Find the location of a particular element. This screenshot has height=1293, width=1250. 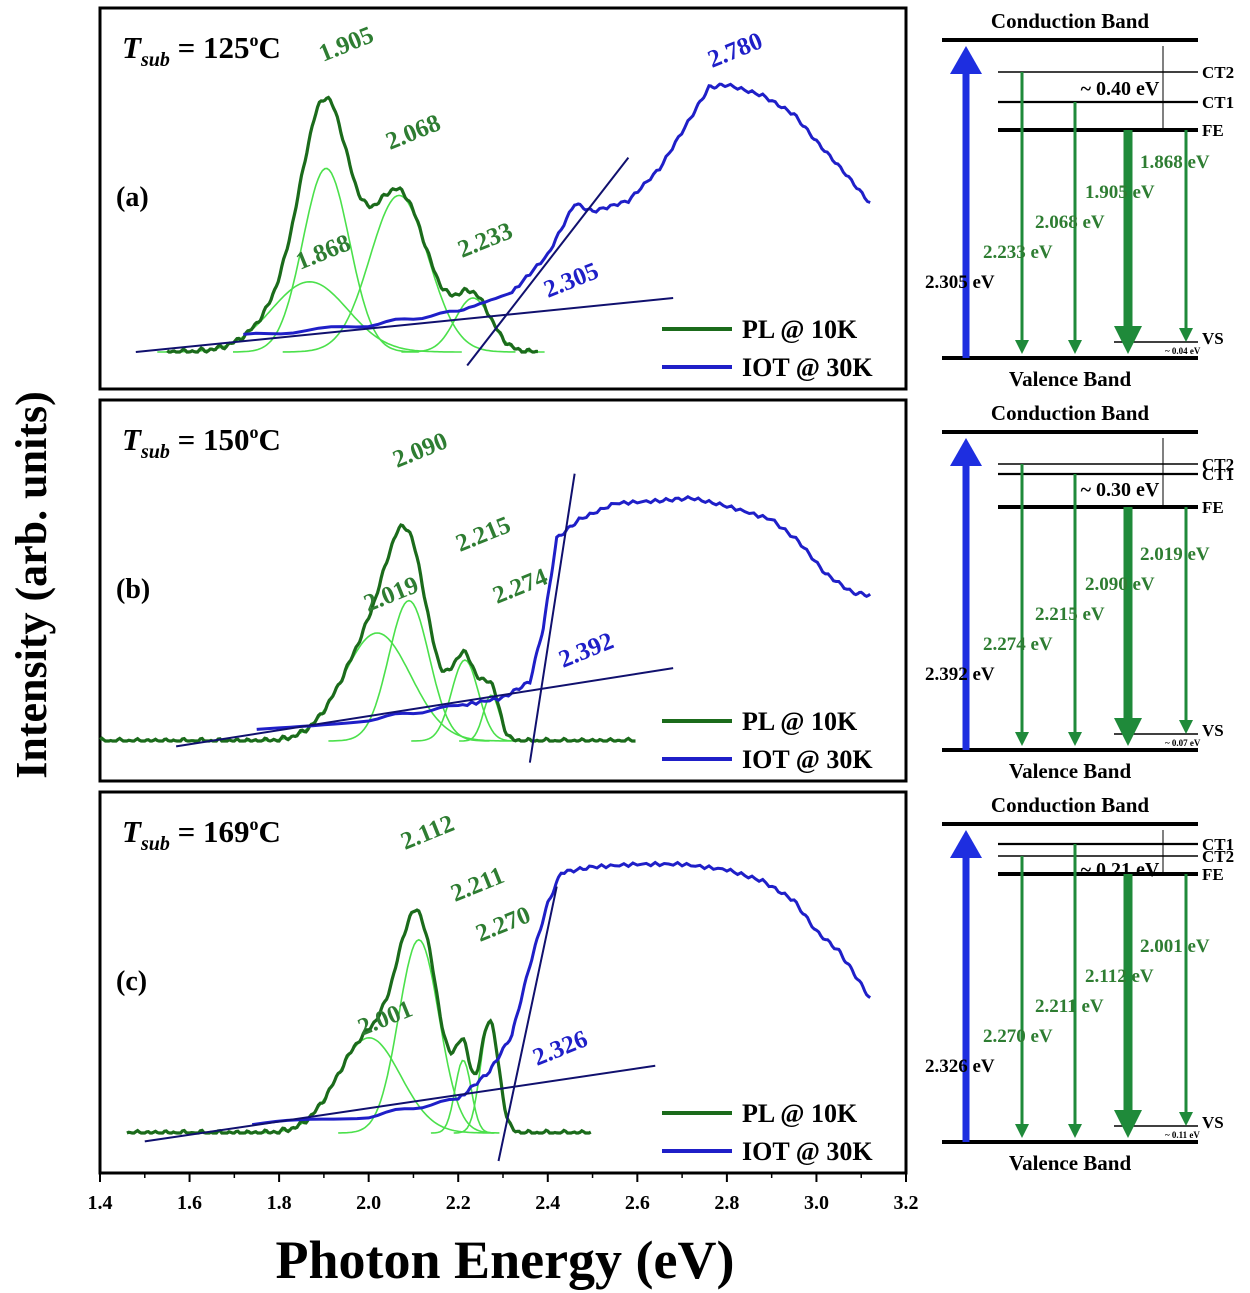

x-tick-label-2.8: 2.8 is located at coordinates (726, 1203).